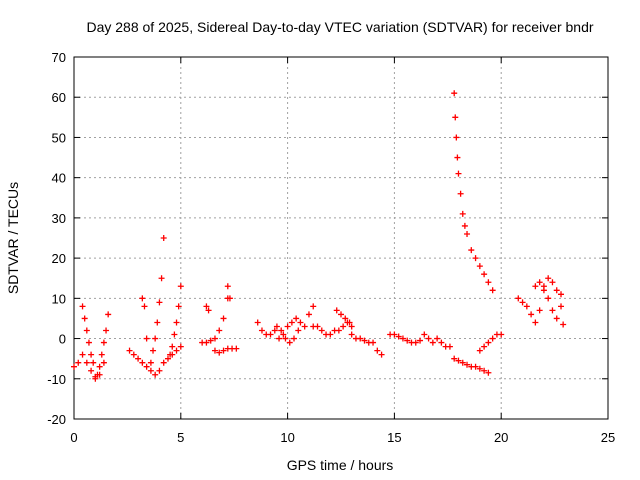  What do you see at coordinates (56, 419) in the screenshot?
I see `y-tick-label: -20` at bounding box center [56, 419].